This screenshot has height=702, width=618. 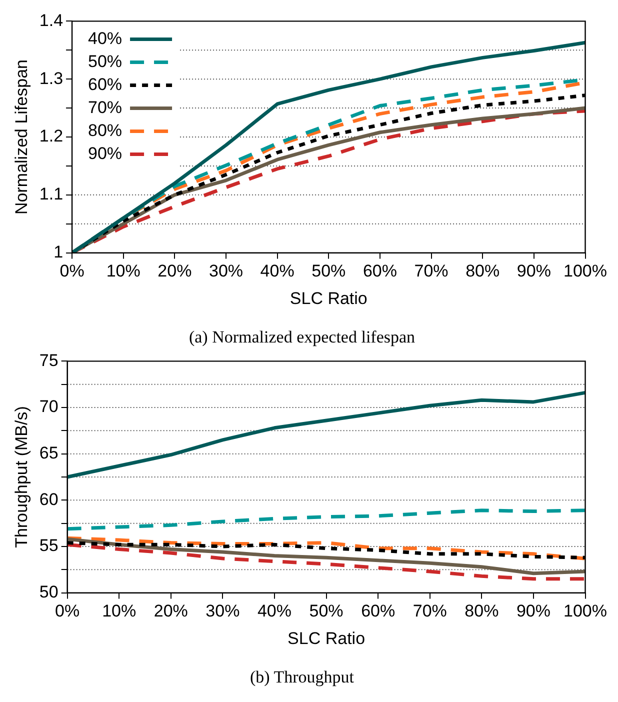 What do you see at coordinates (105, 107) in the screenshot?
I see `legend-label: 70%` at bounding box center [105, 107].